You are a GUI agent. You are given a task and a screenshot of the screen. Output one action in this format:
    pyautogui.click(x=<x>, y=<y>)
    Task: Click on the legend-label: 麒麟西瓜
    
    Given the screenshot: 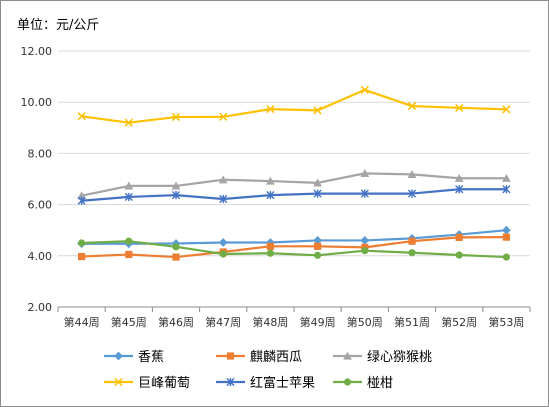 What is the action you would take?
    pyautogui.click(x=276, y=357)
    